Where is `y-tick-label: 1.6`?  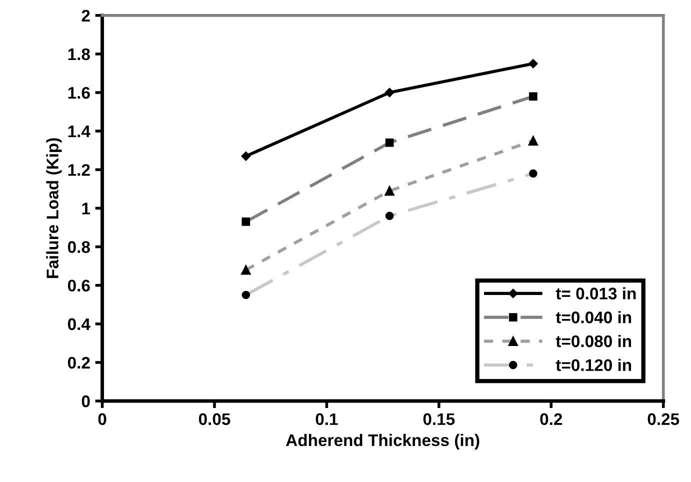
y-tick-label: 1.6 is located at coordinates (79, 92).